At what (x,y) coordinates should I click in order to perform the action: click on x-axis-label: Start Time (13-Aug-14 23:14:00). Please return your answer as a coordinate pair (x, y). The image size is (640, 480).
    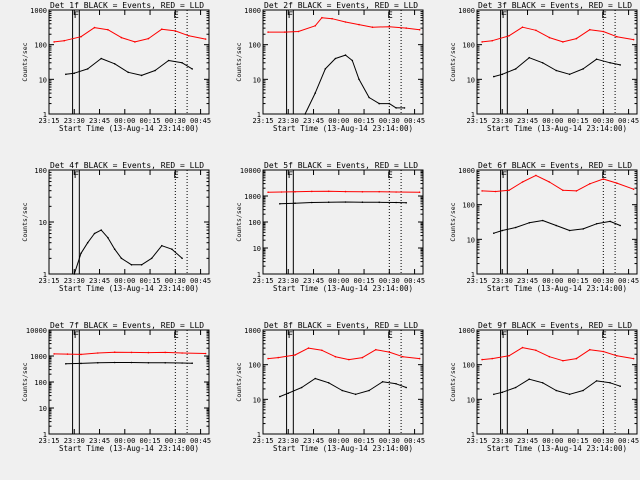
    Looking at the image, I should click on (129, 128).